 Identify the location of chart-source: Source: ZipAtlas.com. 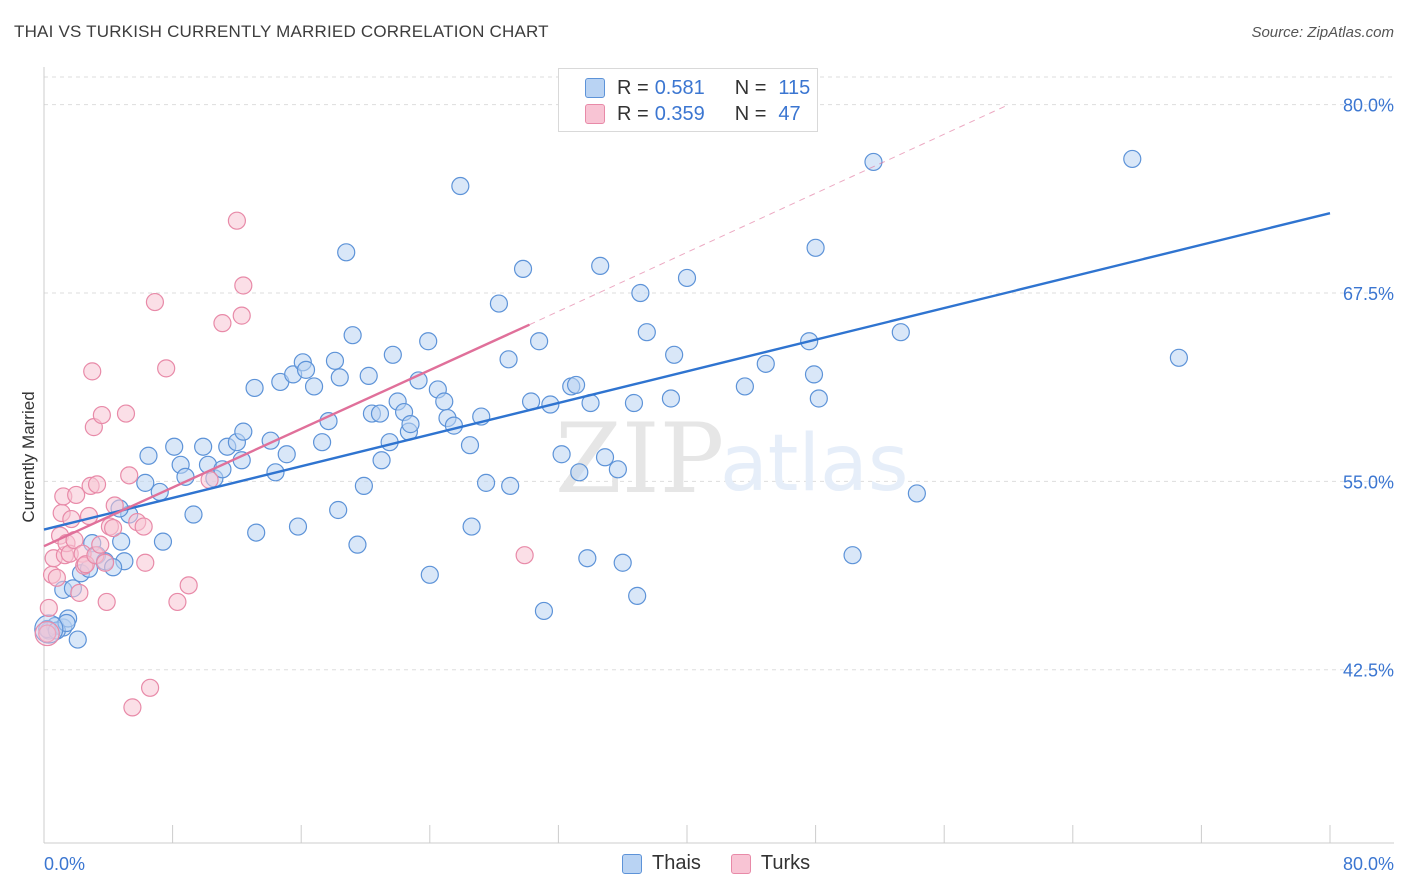
(1322, 32).